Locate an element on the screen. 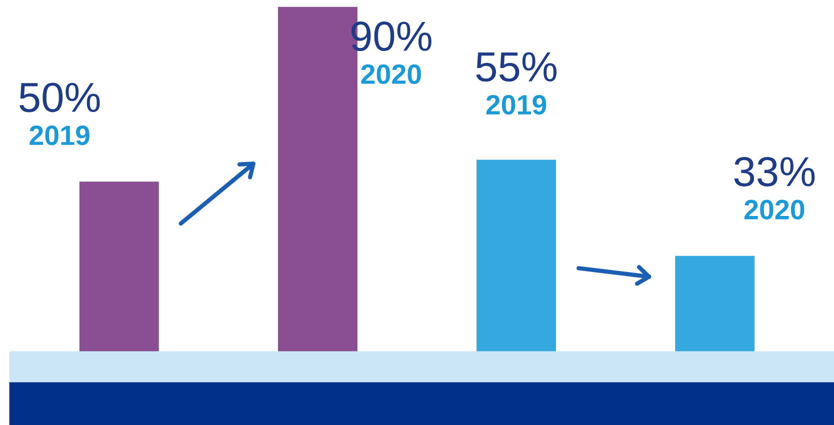  data-label: 50% is located at coordinates (60, 97).